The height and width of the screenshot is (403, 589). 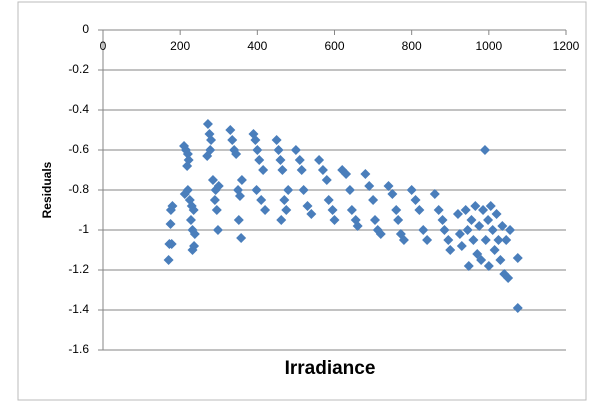 What do you see at coordinates (330, 368) in the screenshot?
I see `x-axis-label: Irradiance` at bounding box center [330, 368].